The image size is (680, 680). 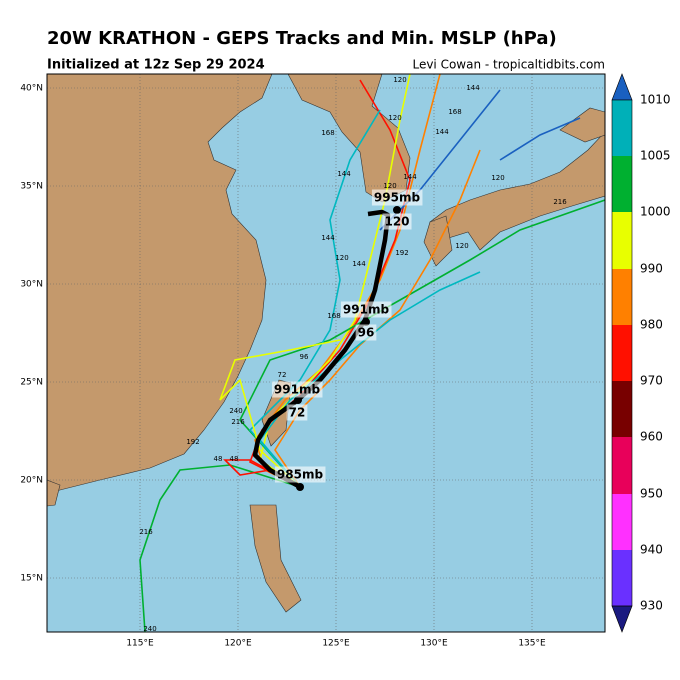 I want to click on colorbar-label: 980, so click(x=651, y=325).